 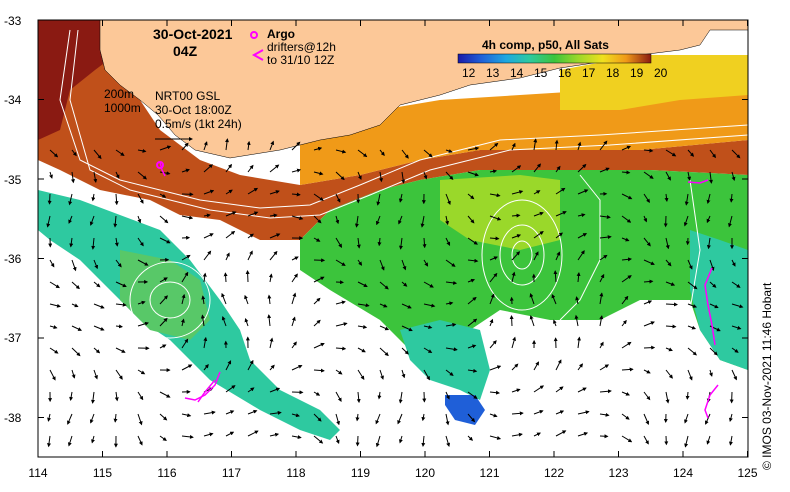 What do you see at coordinates (301, 47) in the screenshot?
I see `drifters-label: drifters@12h` at bounding box center [301, 47].